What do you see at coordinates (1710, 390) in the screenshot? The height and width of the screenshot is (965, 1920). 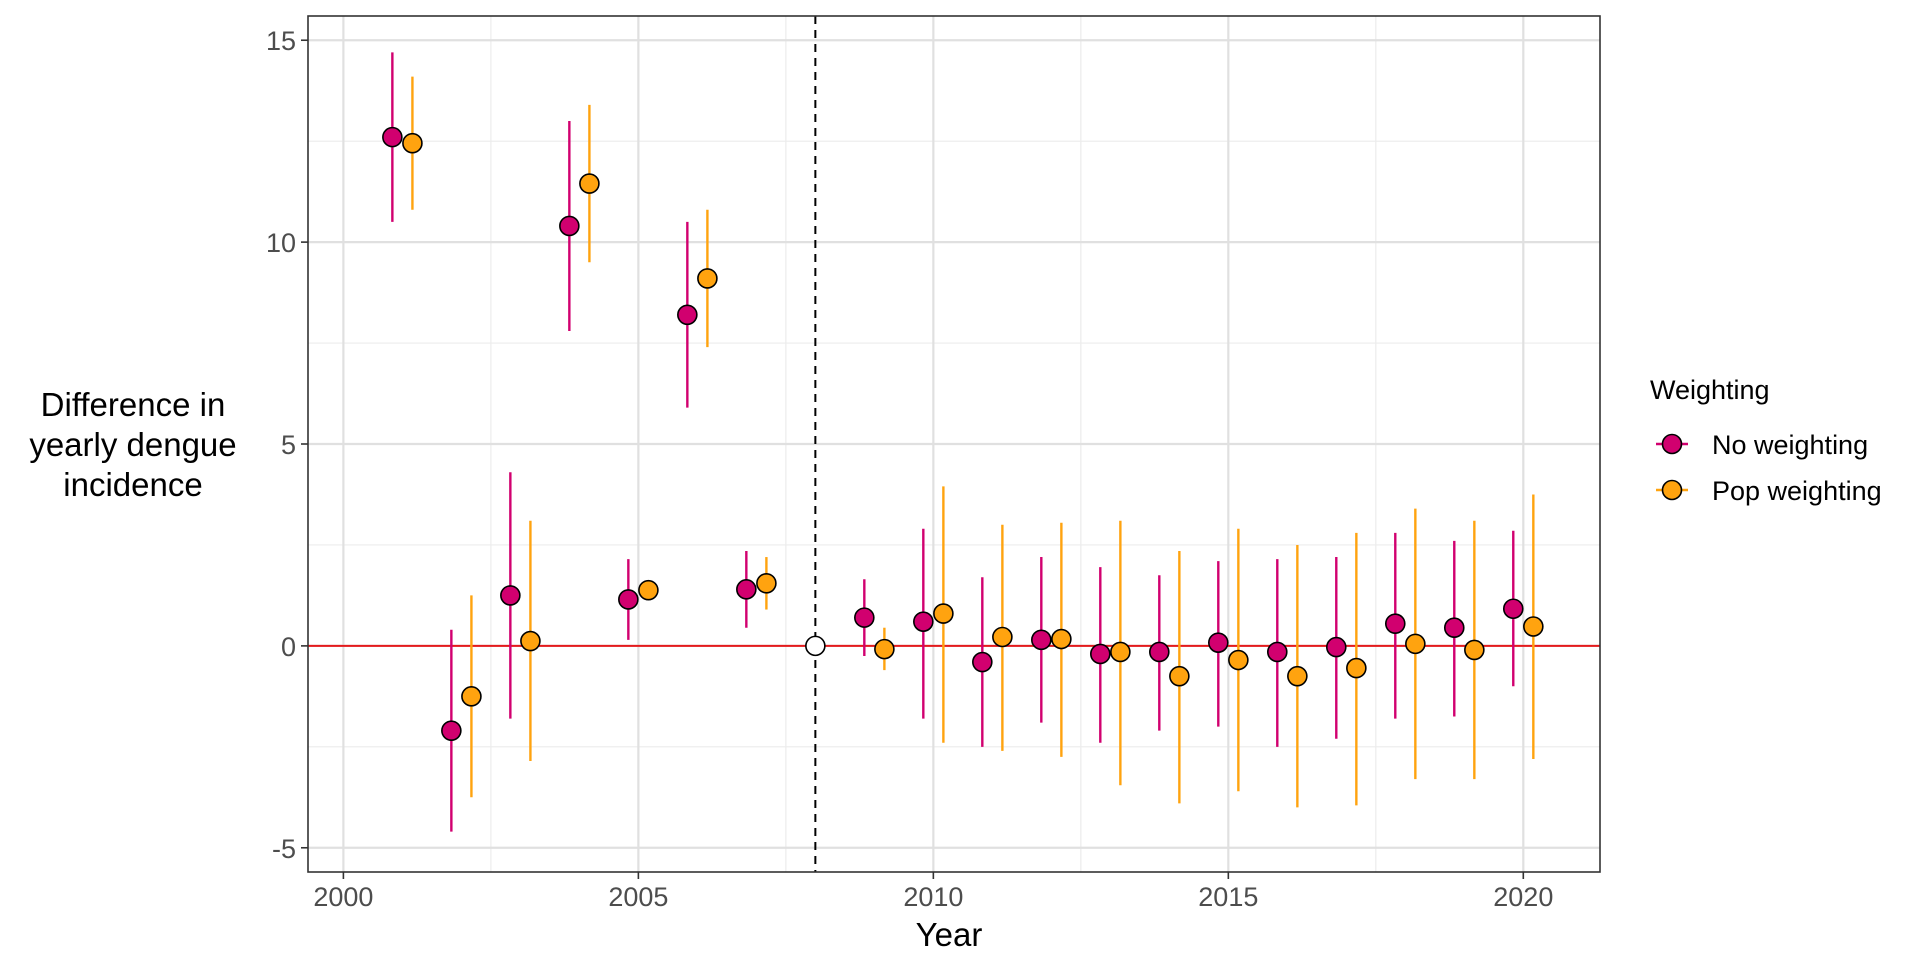 I see `legend-title: Weighting` at bounding box center [1710, 390].